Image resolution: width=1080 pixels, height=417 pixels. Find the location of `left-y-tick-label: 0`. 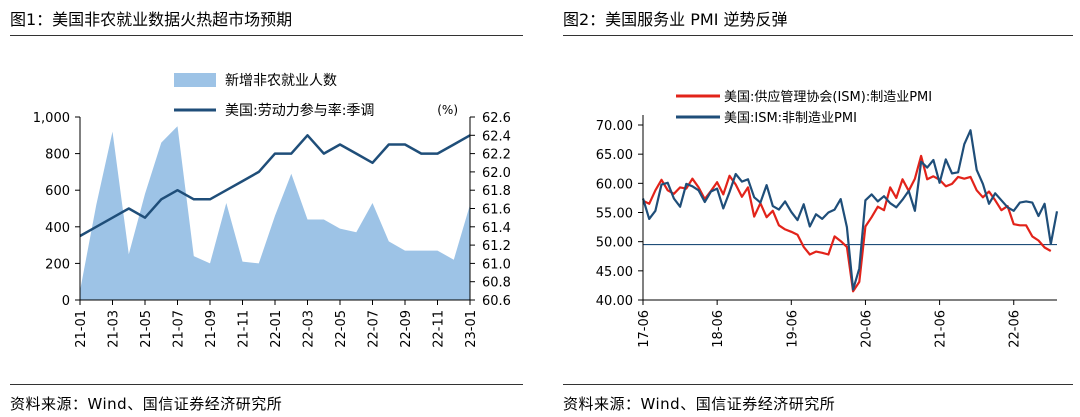

left-y-tick-label: 0 is located at coordinates (66, 301).